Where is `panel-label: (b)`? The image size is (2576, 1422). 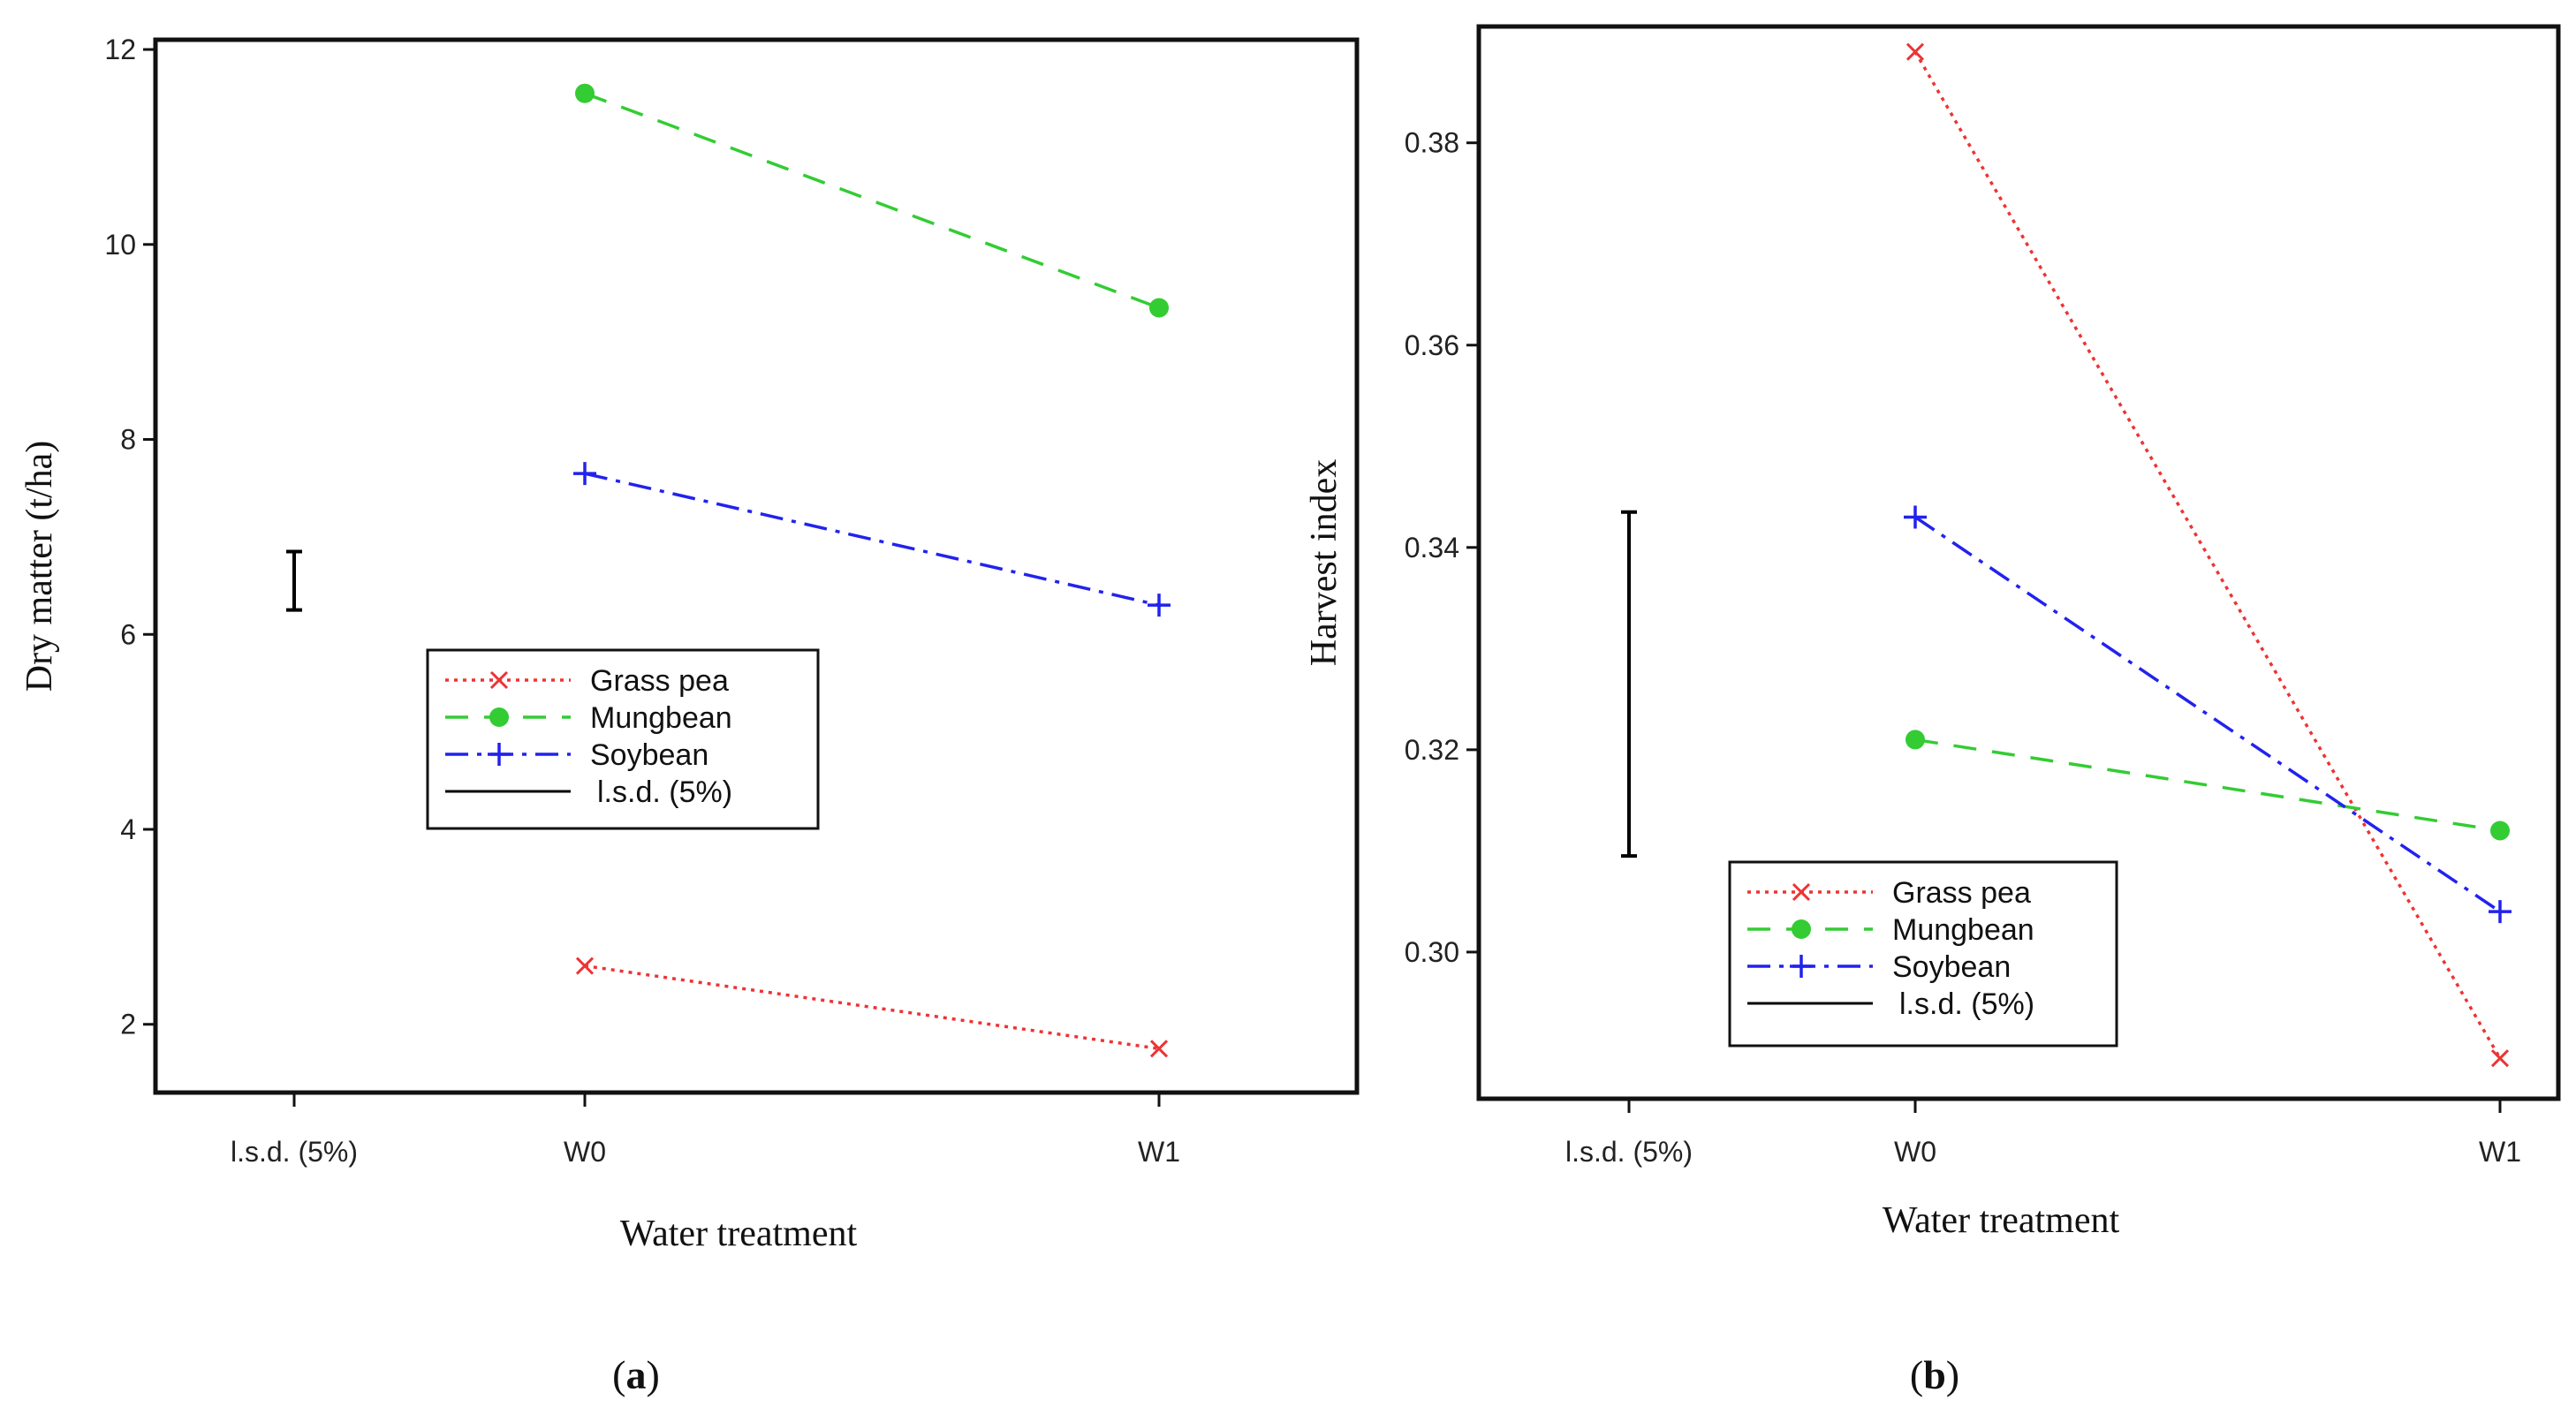 panel-label: (b) is located at coordinates (1935, 1374).